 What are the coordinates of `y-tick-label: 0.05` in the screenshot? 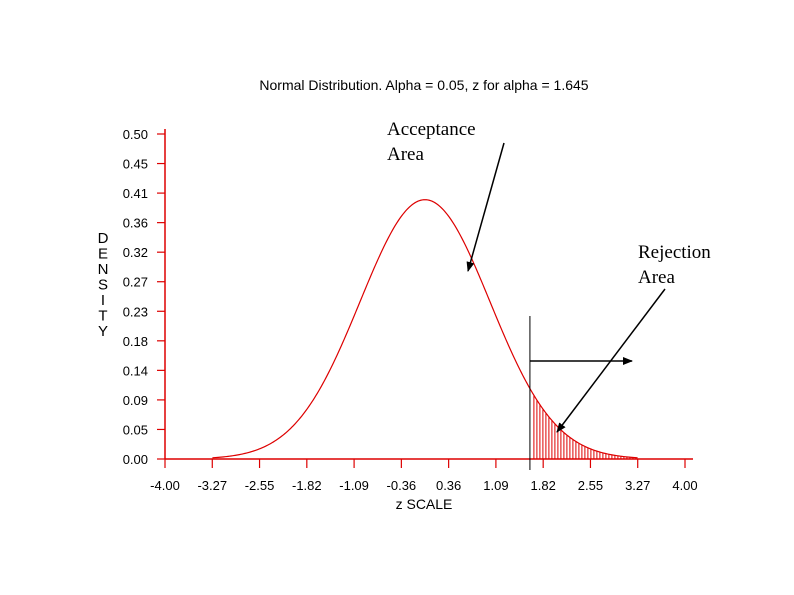 It's located at (135, 429).